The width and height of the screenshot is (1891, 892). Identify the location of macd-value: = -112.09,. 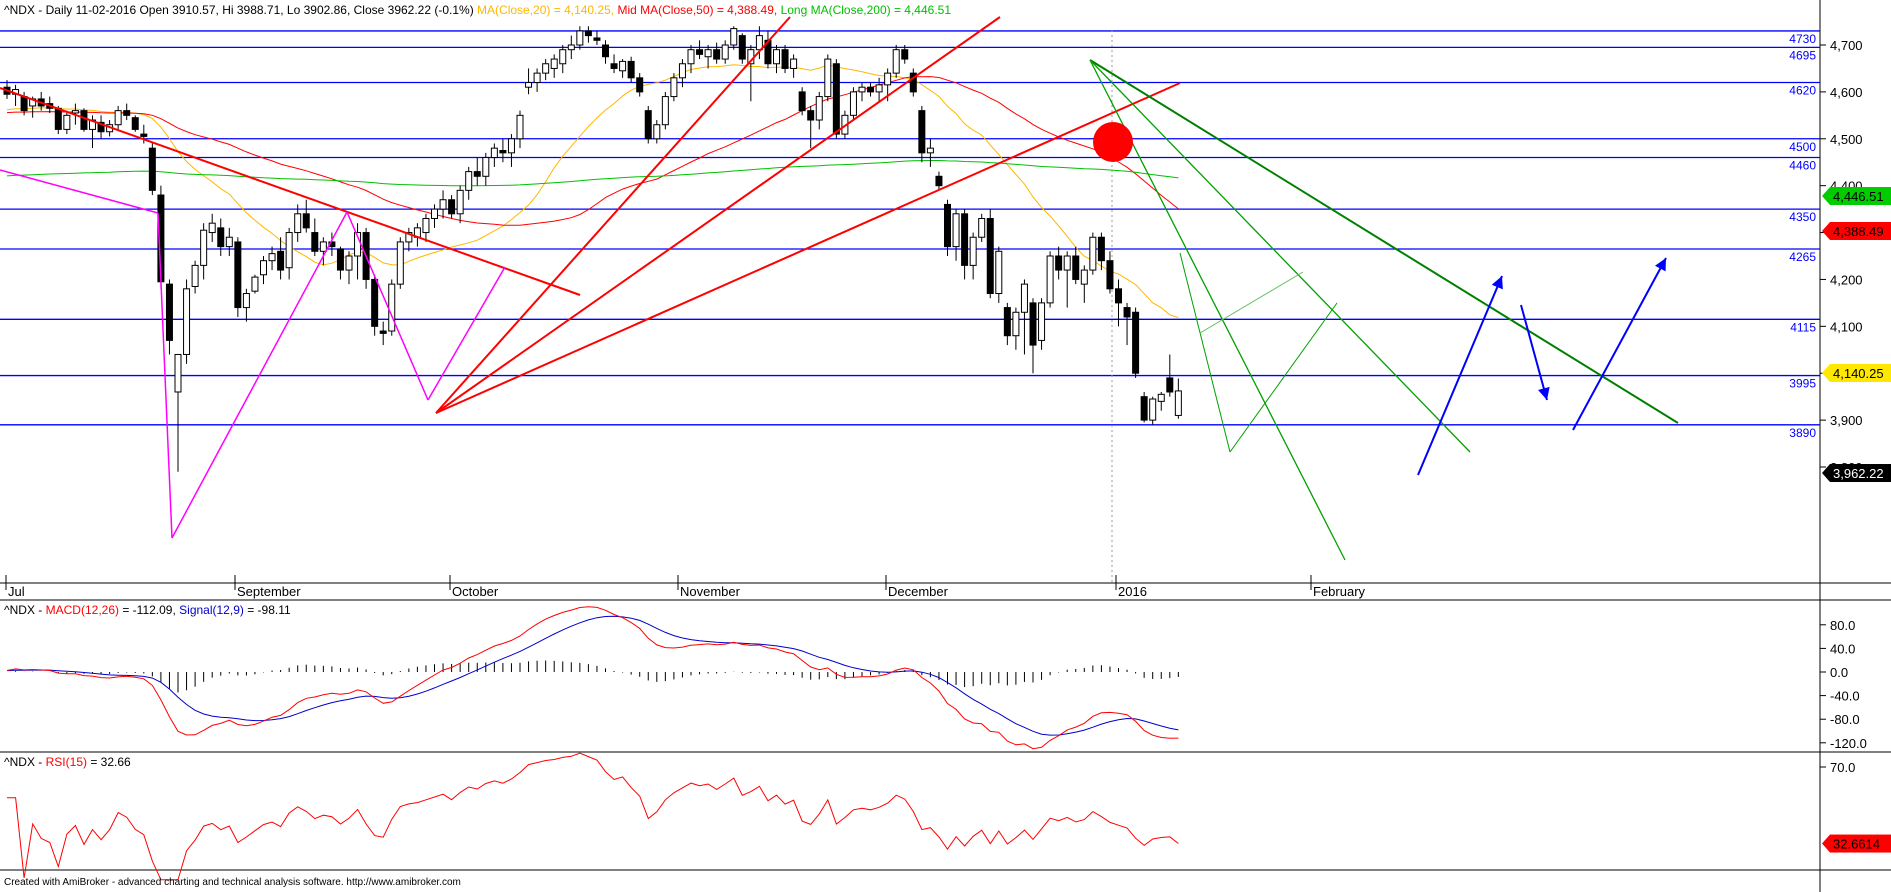
(149, 610).